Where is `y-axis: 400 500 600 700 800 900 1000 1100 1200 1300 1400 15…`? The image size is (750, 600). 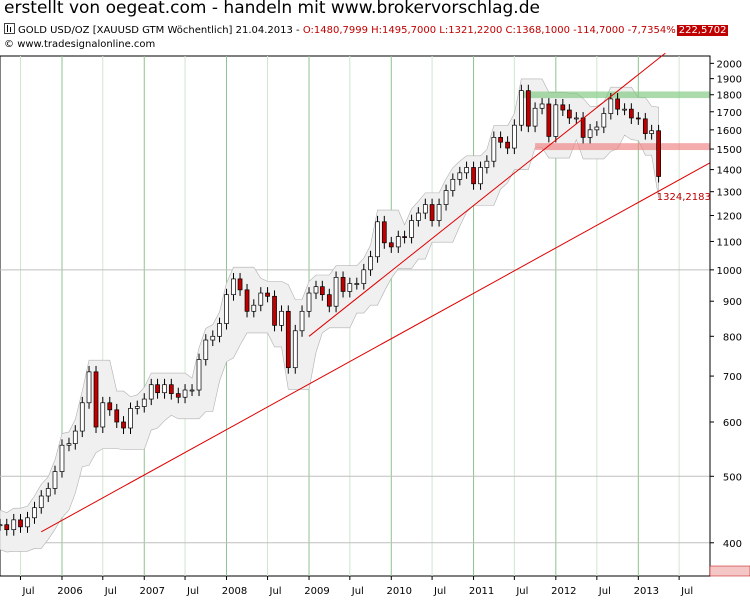
y-axis: 400 500 600 700 800 900 1000 1100 1200 1300 1400 15… is located at coordinates (725, 316).